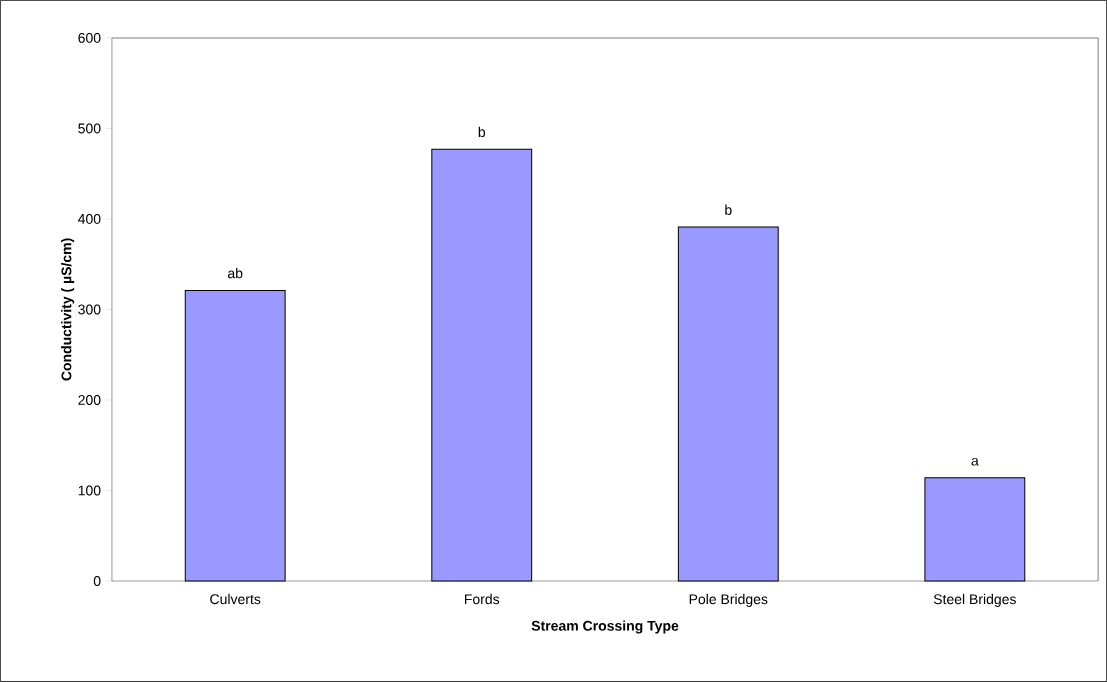 This screenshot has width=1107, height=682. Describe the element at coordinates (974, 600) in the screenshot. I see `x-tick-label: Steel Bridges` at that location.